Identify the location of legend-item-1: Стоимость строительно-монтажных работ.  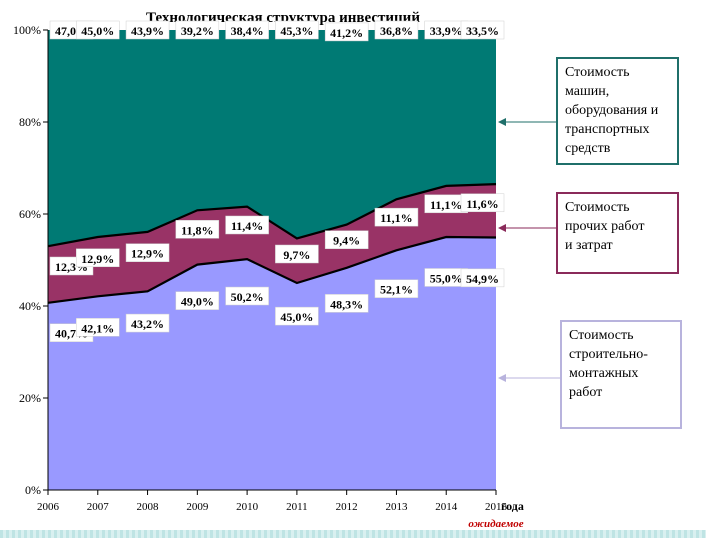
(590, 374).